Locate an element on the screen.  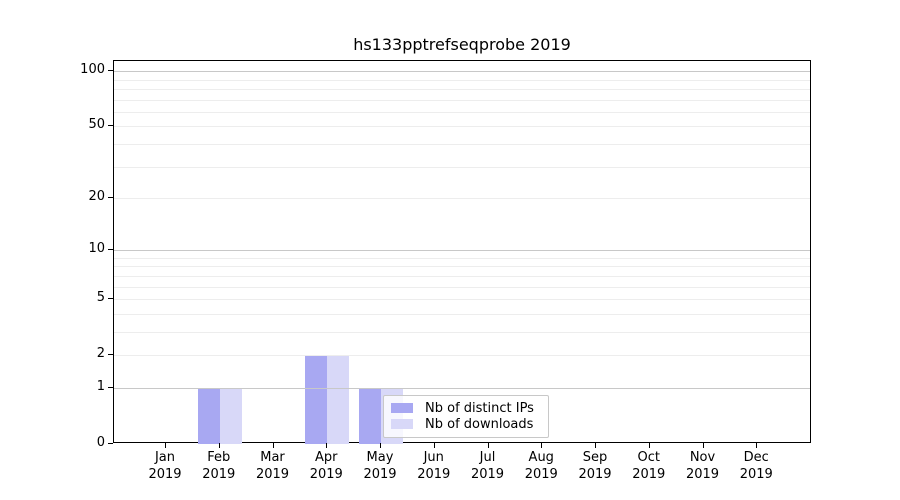
legend-item-downloads: Nb of downloads is located at coordinates (464, 424).